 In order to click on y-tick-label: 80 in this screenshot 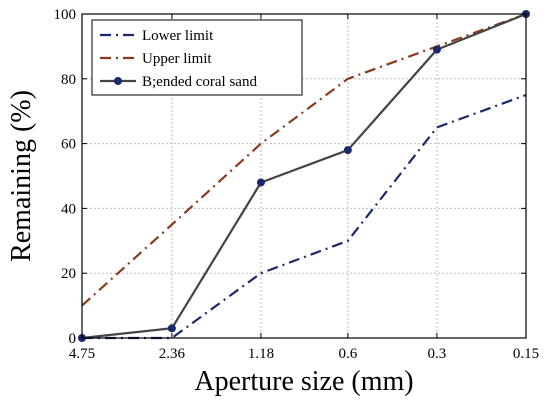, I will do `click(68, 80)`.